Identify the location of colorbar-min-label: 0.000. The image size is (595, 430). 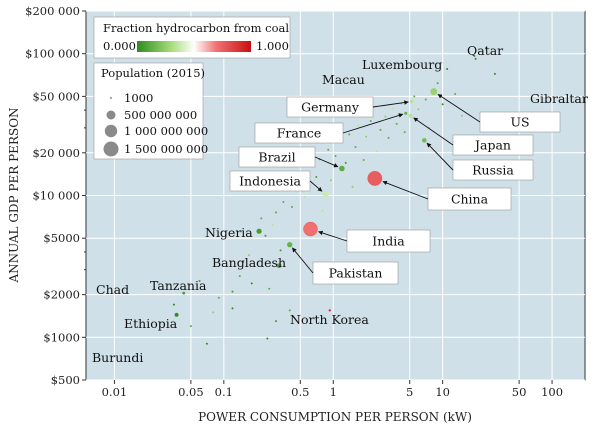
(119, 46).